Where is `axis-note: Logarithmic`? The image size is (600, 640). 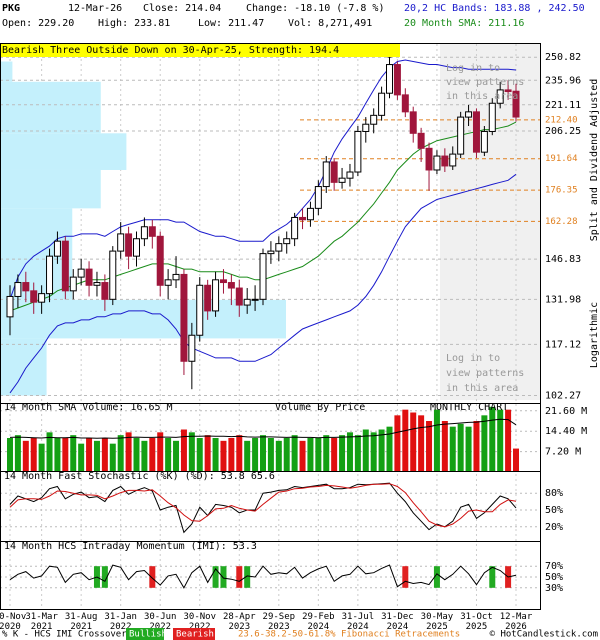
axis-note: Logarithmic is located at coordinates (594, 335).